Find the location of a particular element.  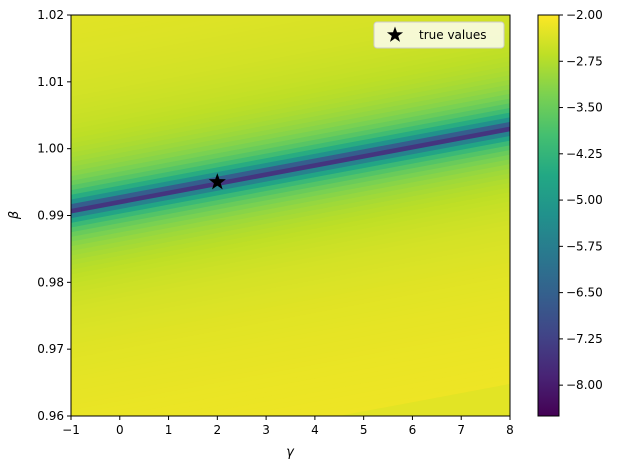

colorbar-tick-label: −3.50 is located at coordinates (584, 108).